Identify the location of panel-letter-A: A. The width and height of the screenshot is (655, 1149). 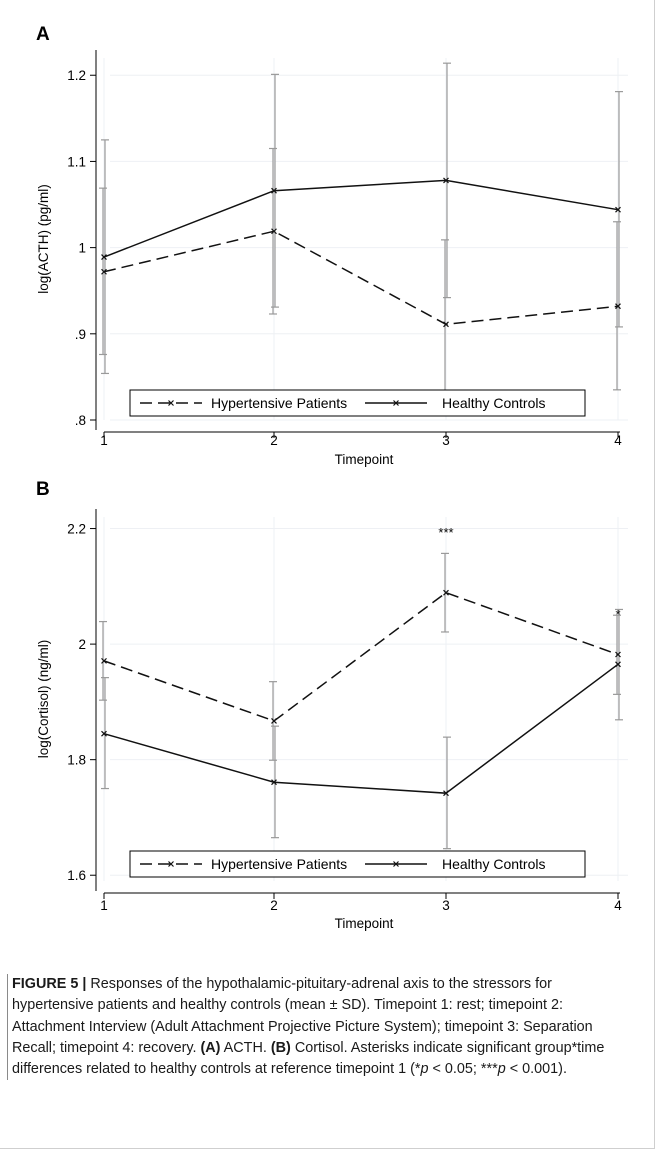
(43, 34).